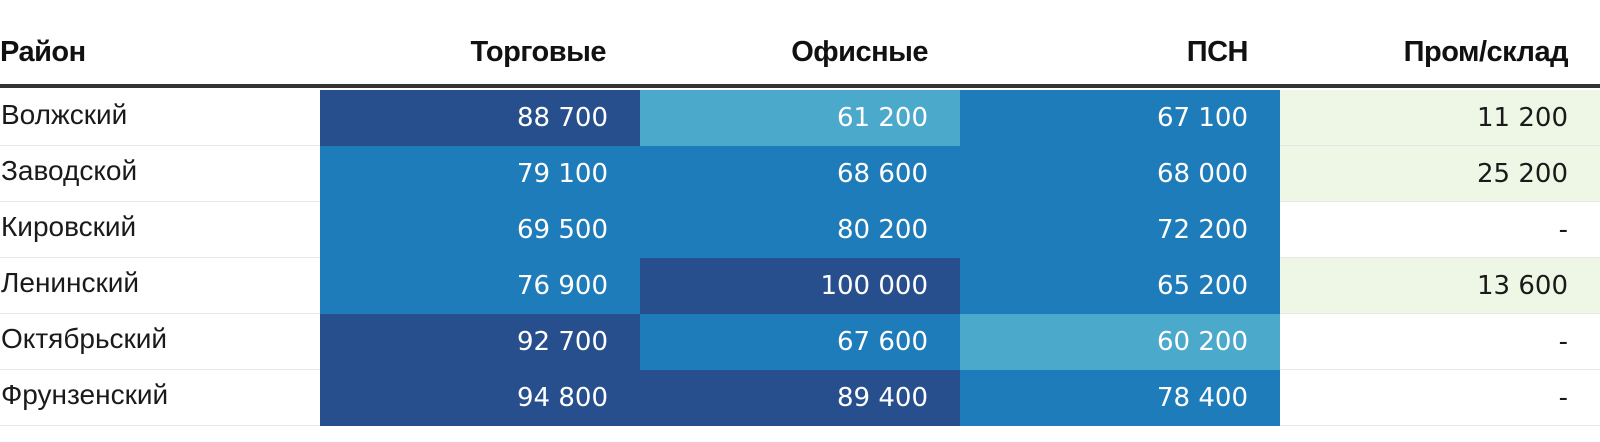 This screenshot has height=442, width=1600. What do you see at coordinates (1120, 342) in the screenshot?
I see `value-cell-psn: 60 200` at bounding box center [1120, 342].